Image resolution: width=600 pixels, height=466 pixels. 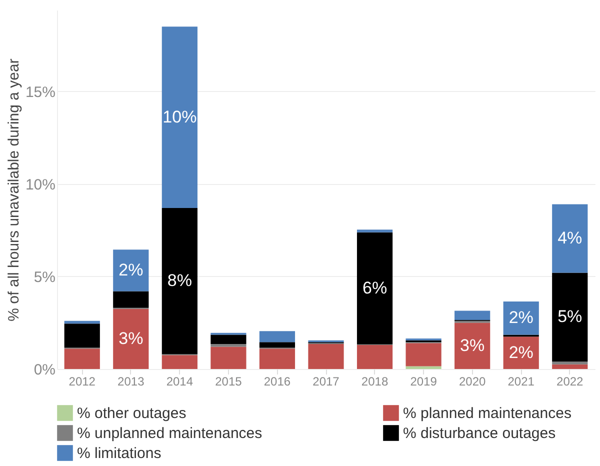 I want to click on data-label: 8%, so click(x=179, y=280).